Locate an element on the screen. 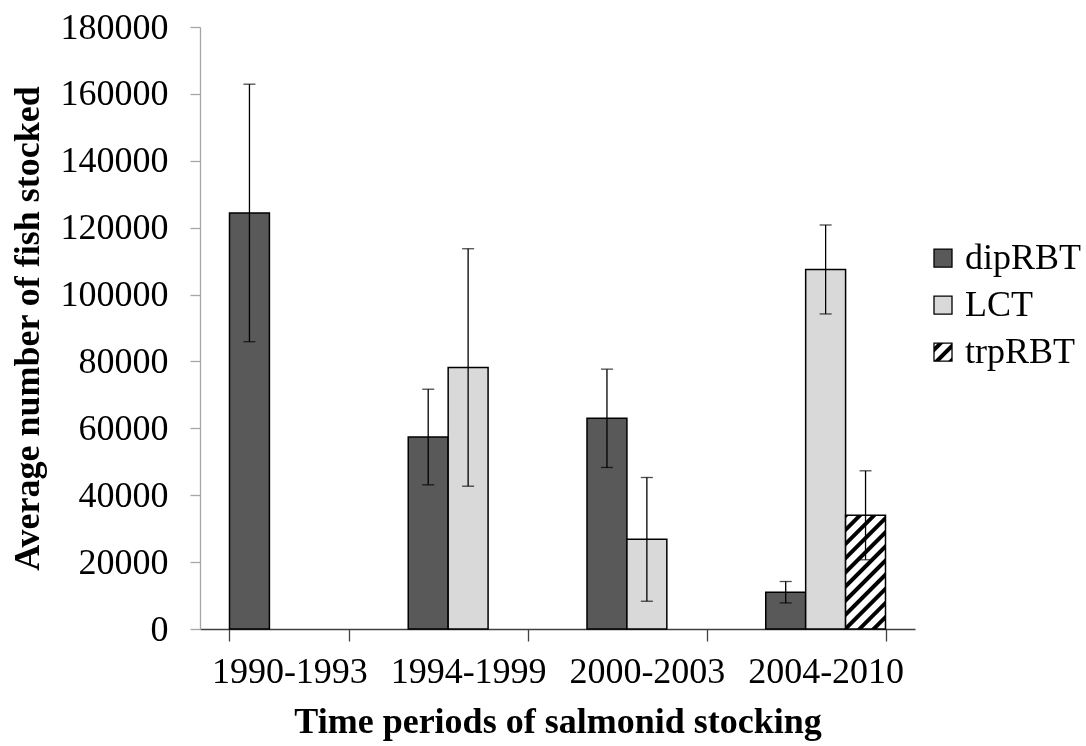  y-tick-label: 180000 is located at coordinates (114, 26).